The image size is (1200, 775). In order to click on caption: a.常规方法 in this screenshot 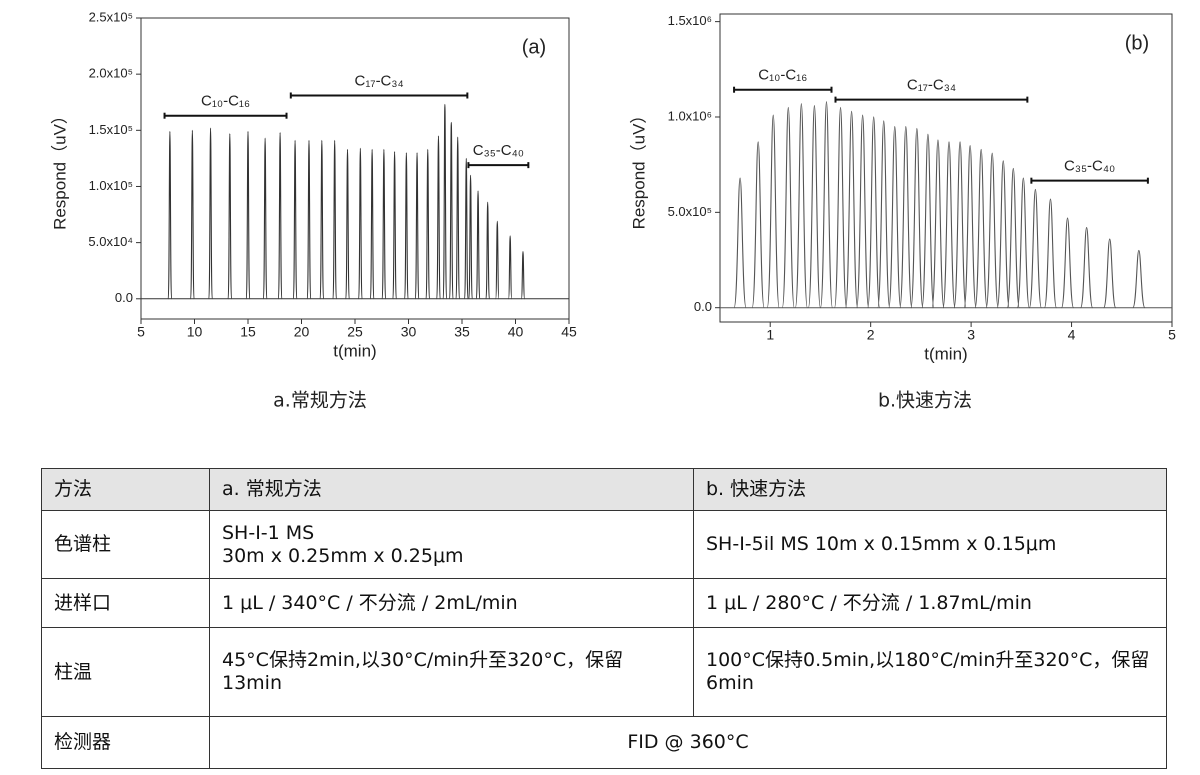, I will do `click(320, 401)`.